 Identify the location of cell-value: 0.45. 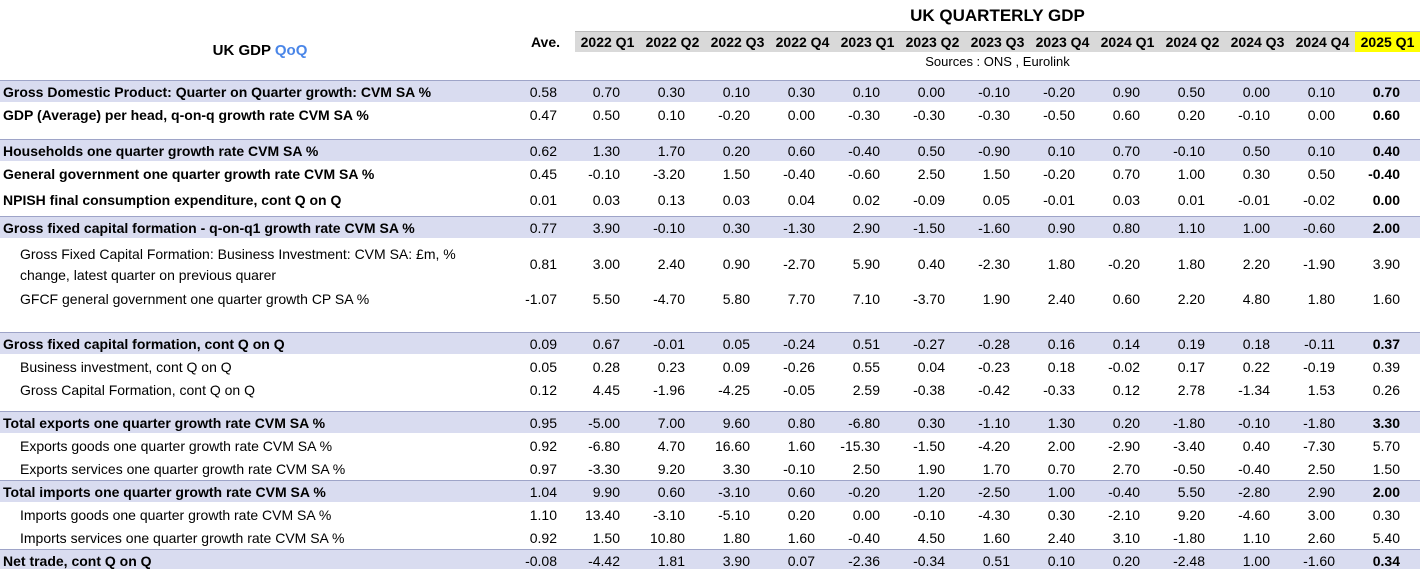
(543, 174).